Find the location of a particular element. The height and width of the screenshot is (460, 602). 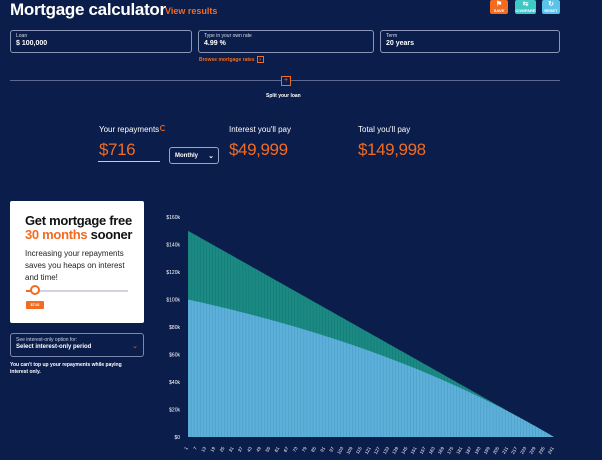

y-tick-label: $120k is located at coordinates (173, 273).